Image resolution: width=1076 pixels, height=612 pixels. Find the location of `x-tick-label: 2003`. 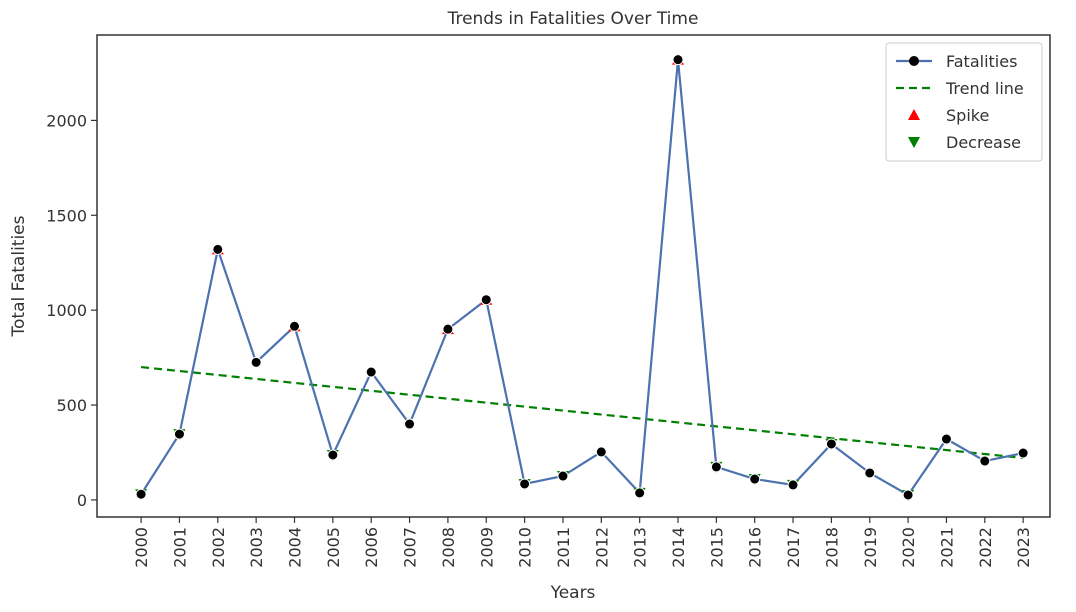

x-tick-label: 2003 is located at coordinates (256, 547).